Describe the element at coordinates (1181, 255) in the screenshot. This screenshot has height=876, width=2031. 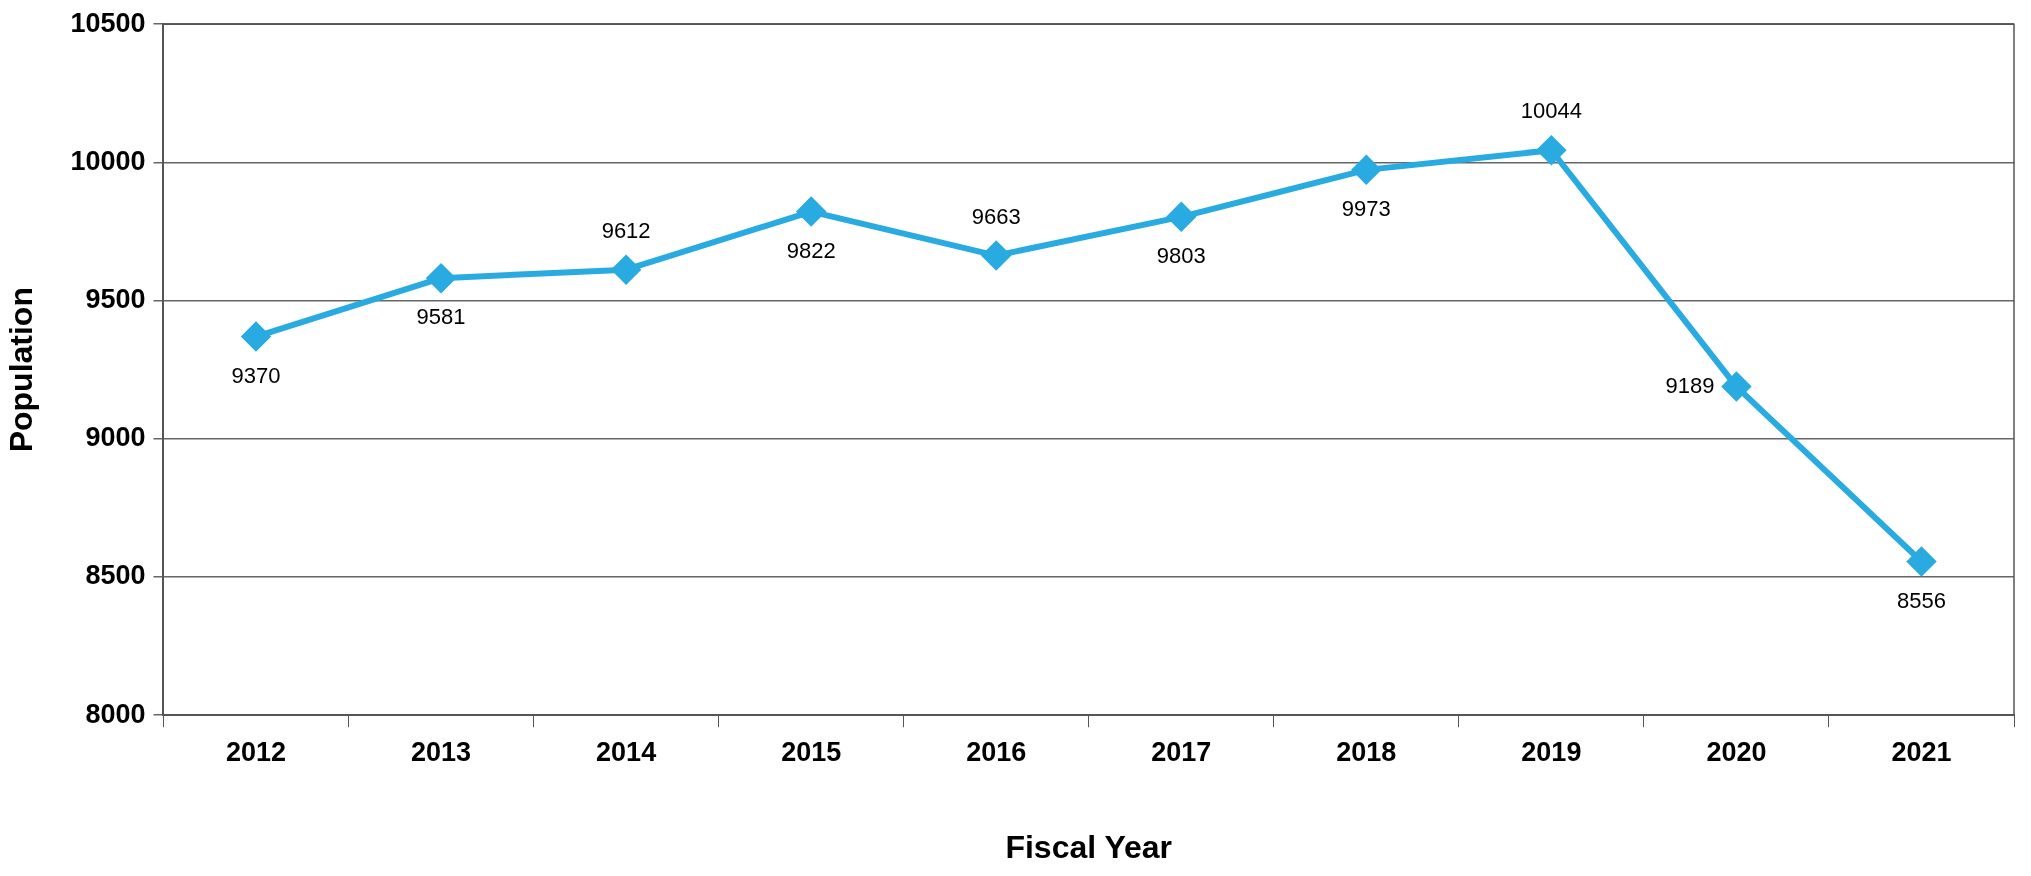
I see `data-label: 9803` at that location.